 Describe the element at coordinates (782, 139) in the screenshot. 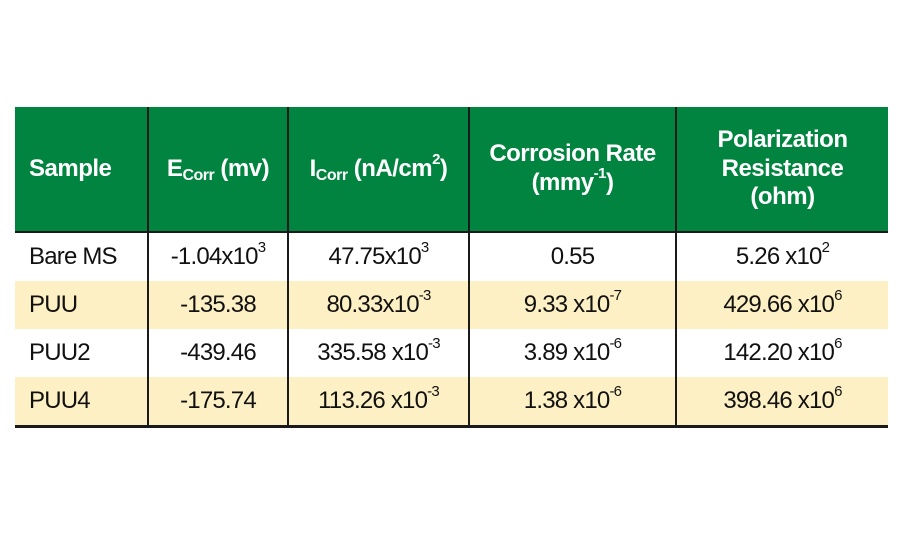

I see `header-pol-line1: Polarization` at that location.